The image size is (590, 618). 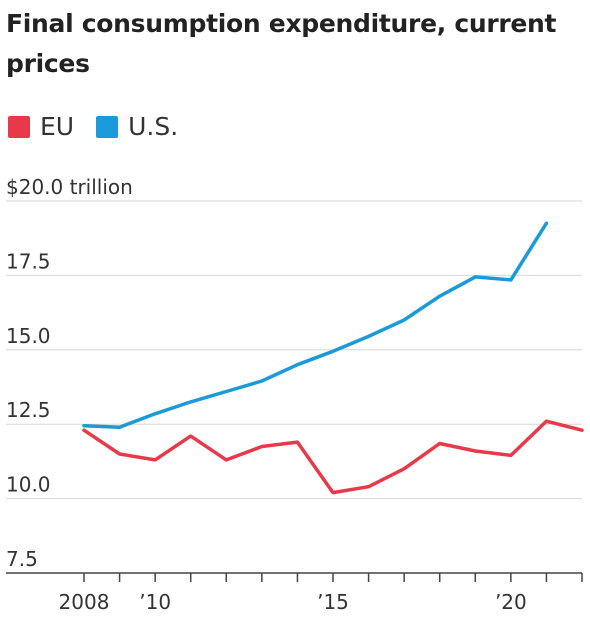 I want to click on x-tick-label: ’10, so click(x=155, y=602).